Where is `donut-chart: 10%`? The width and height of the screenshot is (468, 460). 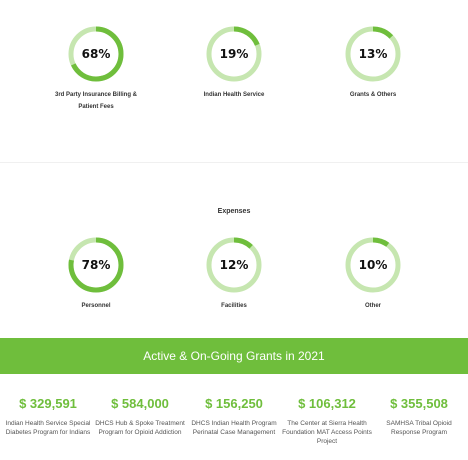
donut-chart: 10% is located at coordinates (373, 265).